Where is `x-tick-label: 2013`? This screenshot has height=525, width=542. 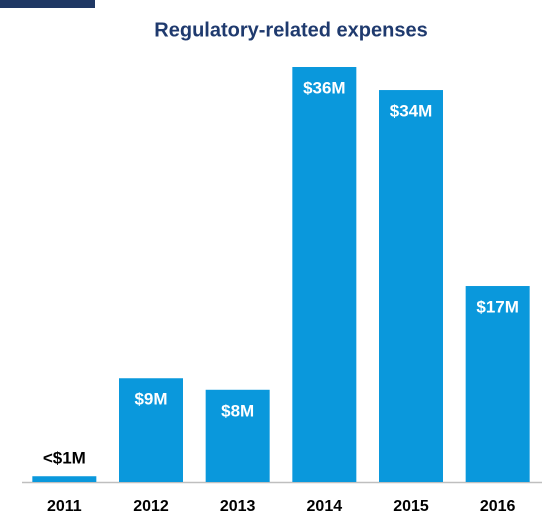 x-tick-label: 2013 is located at coordinates (238, 506).